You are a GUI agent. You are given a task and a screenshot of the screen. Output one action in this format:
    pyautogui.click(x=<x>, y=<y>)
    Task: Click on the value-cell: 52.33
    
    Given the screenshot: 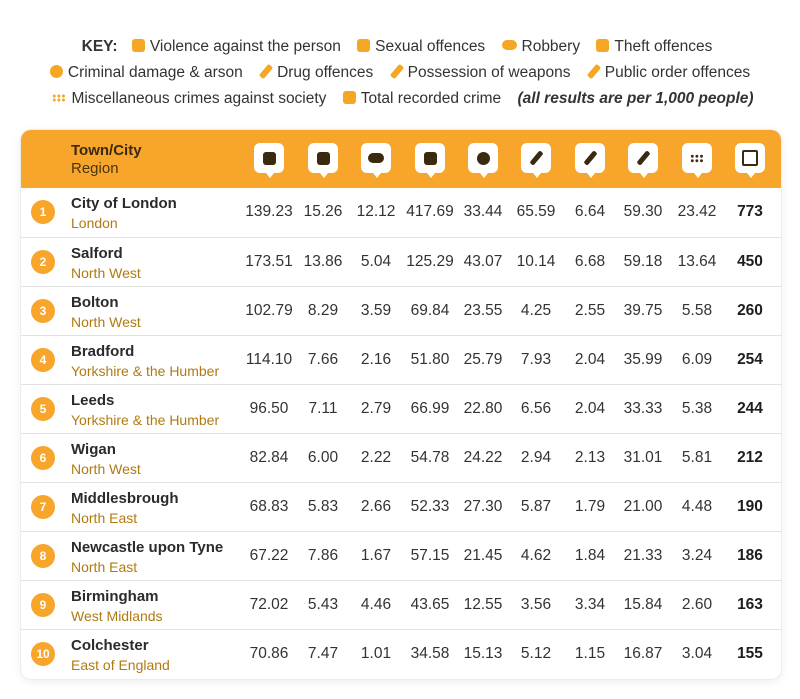 What is the action you would take?
    pyautogui.click(x=430, y=506)
    